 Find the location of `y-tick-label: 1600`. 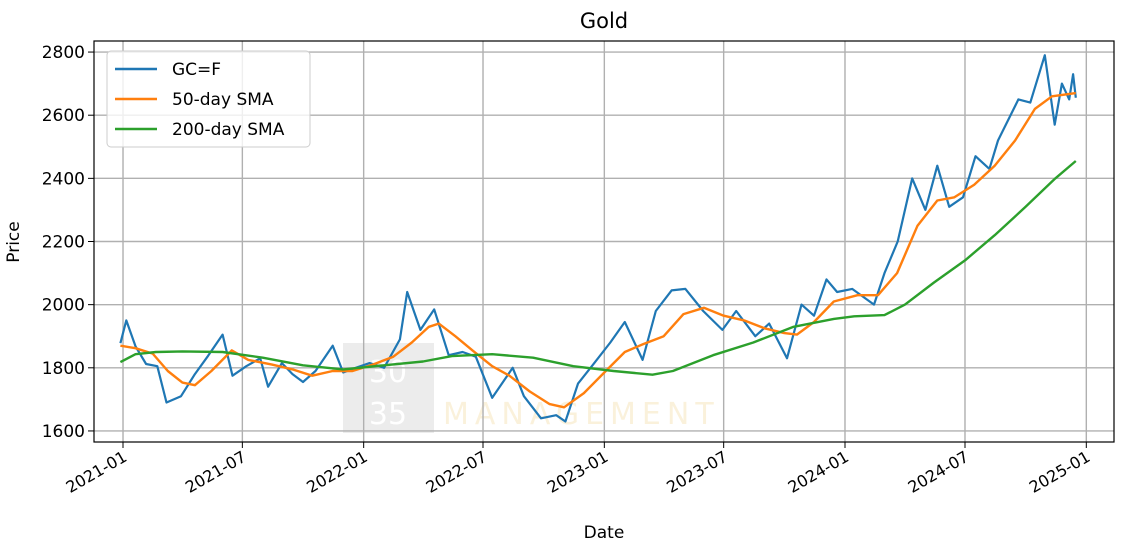

y-tick-label: 1600 is located at coordinates (63, 432).